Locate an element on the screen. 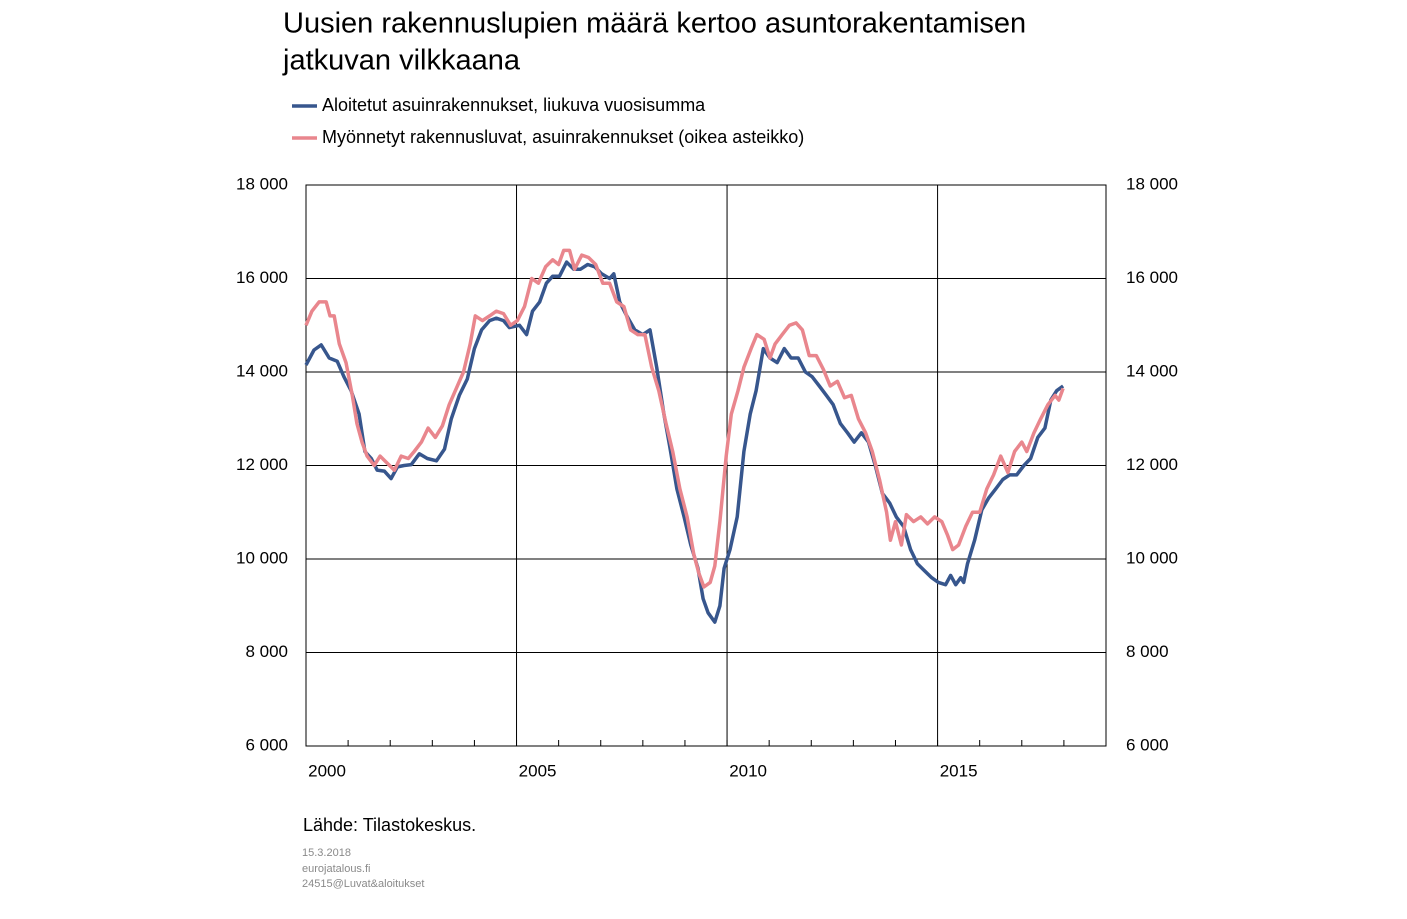  x-tick-label: 2015 is located at coordinates (959, 770).